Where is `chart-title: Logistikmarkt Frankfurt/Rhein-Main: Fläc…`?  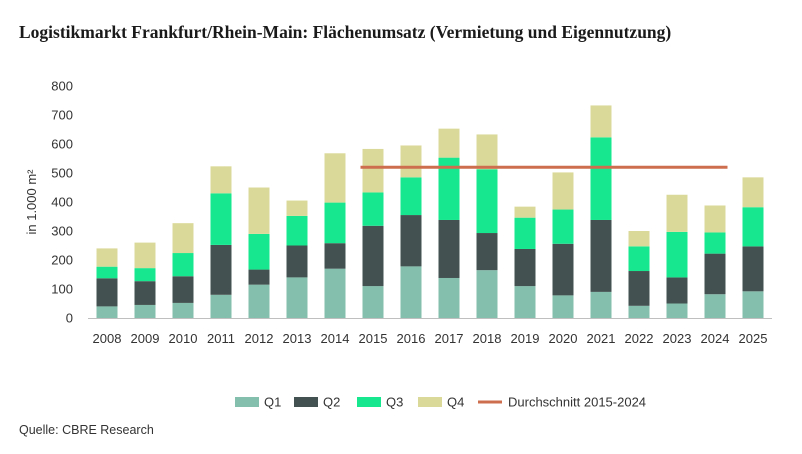
chart-title: Logistikmarkt Frankfurt/Rhein-Main: Fläc… is located at coordinates (345, 32).